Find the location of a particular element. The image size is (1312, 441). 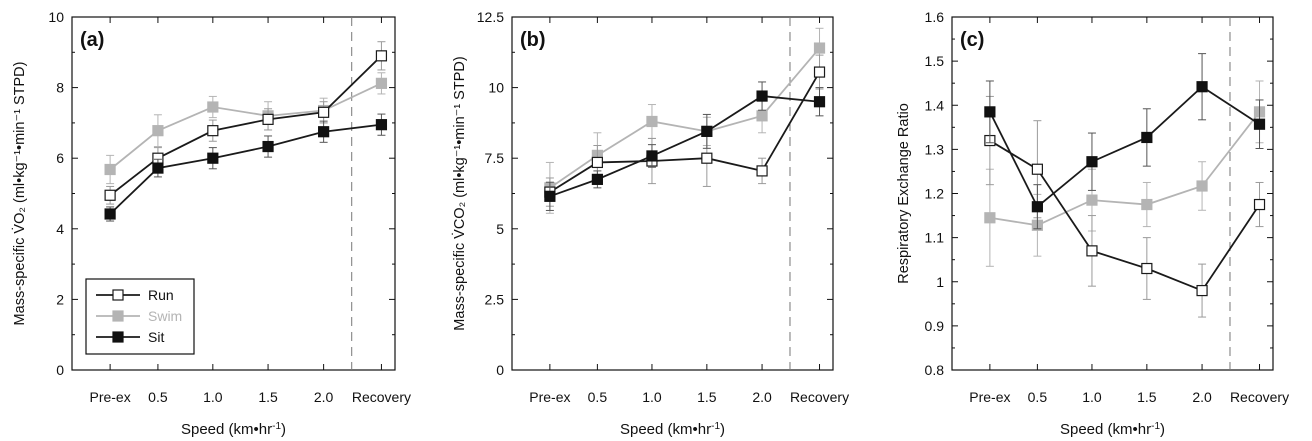

panel-label: (a) is located at coordinates (92, 40).